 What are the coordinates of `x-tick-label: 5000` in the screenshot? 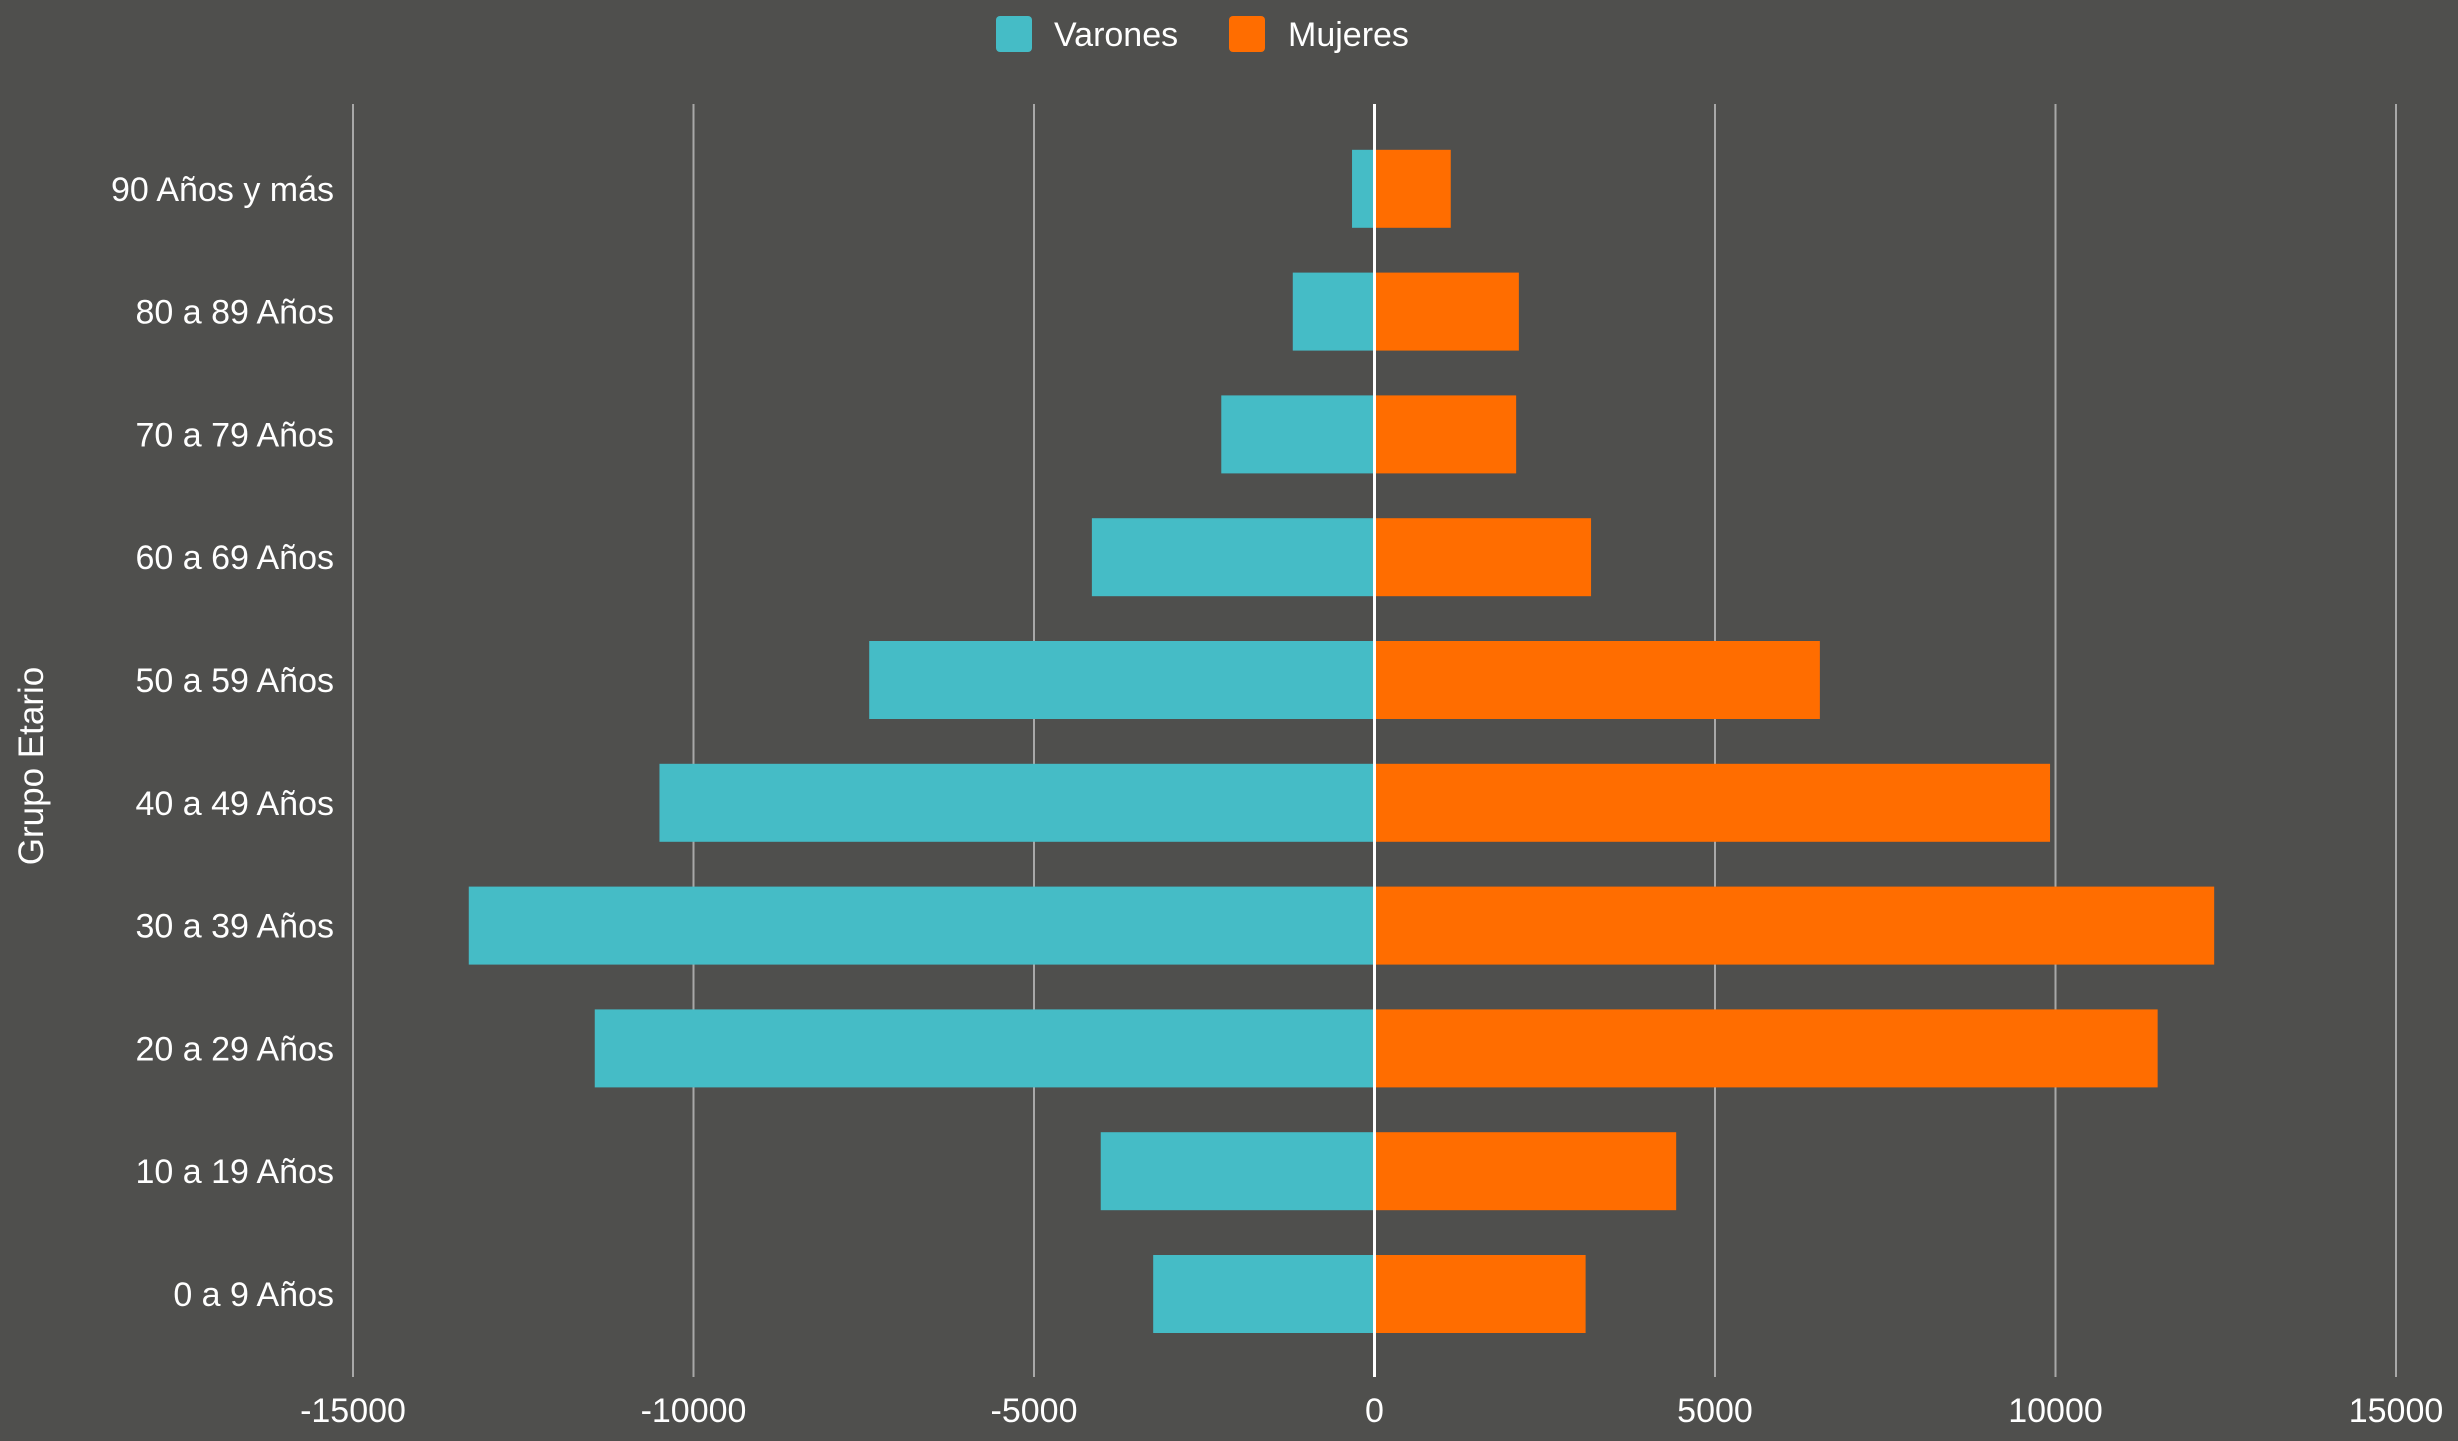 It's located at (1715, 1411).